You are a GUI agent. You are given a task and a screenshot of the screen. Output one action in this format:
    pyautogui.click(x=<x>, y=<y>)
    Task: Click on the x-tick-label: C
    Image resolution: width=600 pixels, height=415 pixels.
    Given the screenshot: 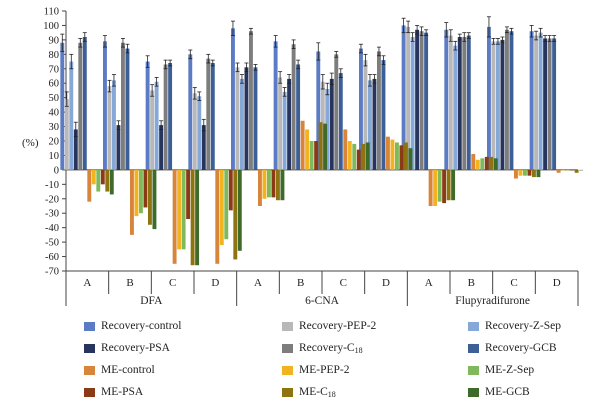 What is the action you would take?
    pyautogui.click(x=172, y=283)
    